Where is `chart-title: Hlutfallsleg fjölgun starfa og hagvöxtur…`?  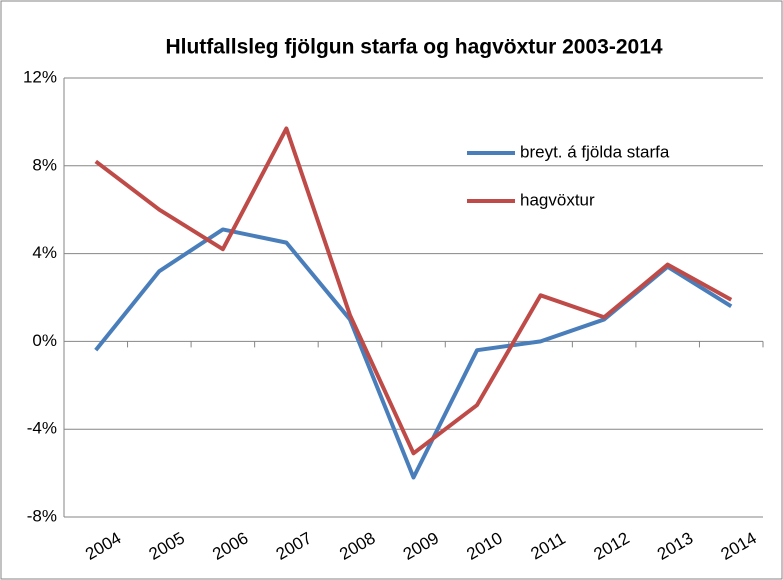 chart-title: Hlutfallsleg fjölgun starfa og hagvöxtur… is located at coordinates (413, 47).